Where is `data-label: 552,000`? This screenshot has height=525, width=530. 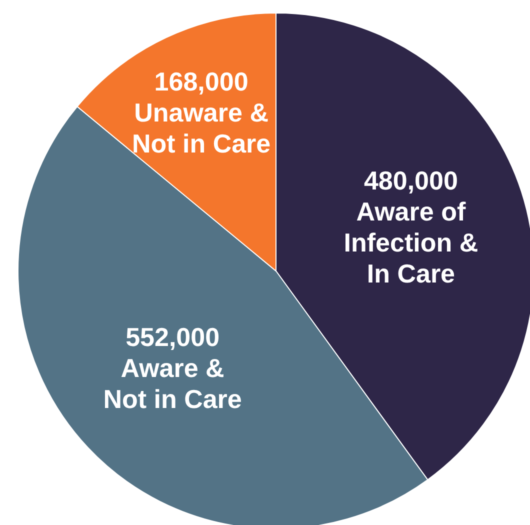
data-label: 552,000 is located at coordinates (173, 337).